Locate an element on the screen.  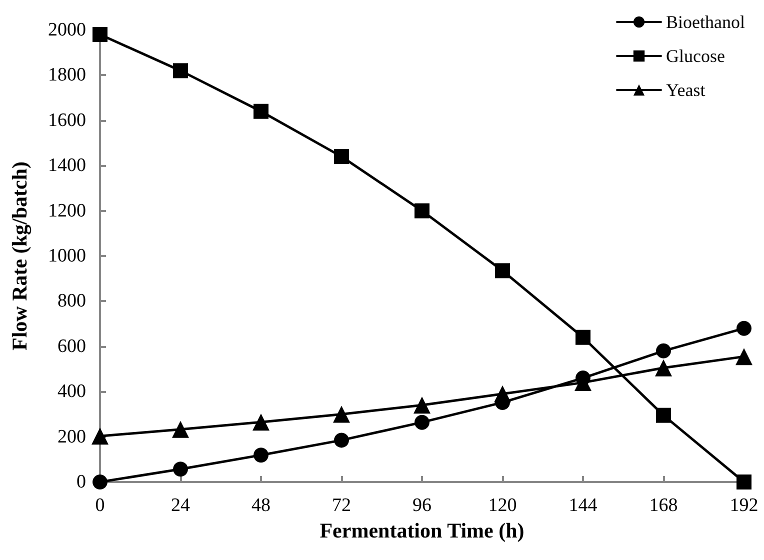
y-tick-label: 800 is located at coordinates (72, 301).